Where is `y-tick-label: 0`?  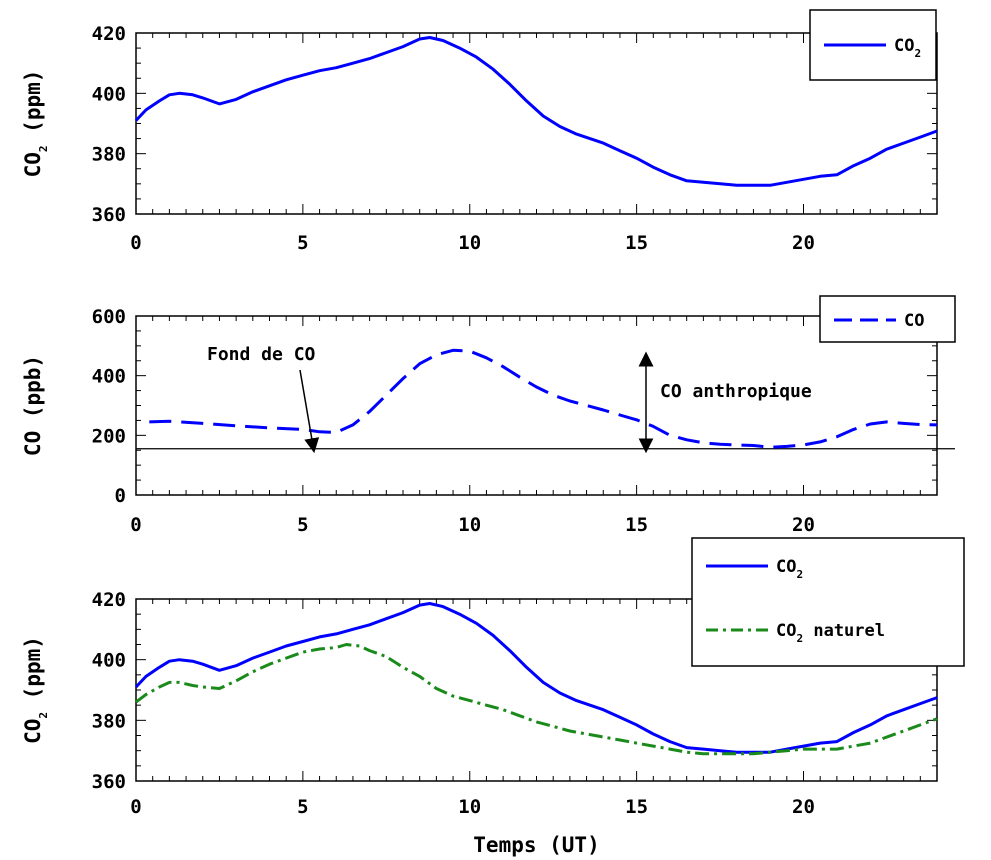
y-tick-label: 0 is located at coordinates (120, 496).